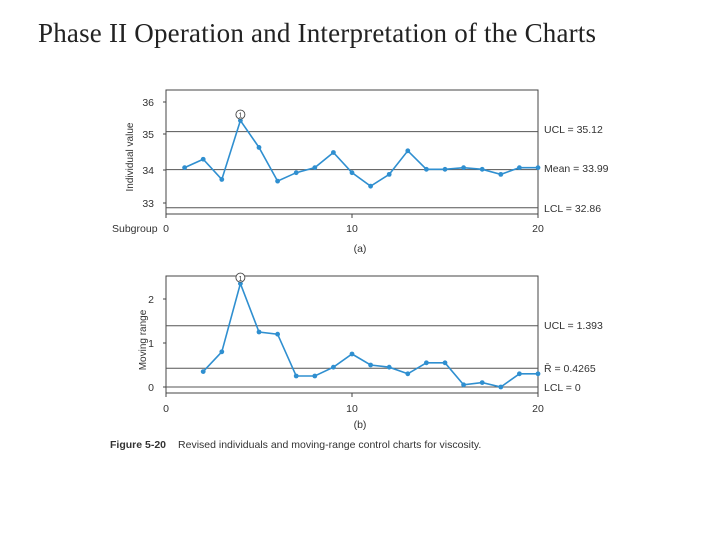 This screenshot has height=540, width=720. Describe the element at coordinates (166, 229) in the screenshot. I see `panel-a-x-tick-label: 0` at that location.